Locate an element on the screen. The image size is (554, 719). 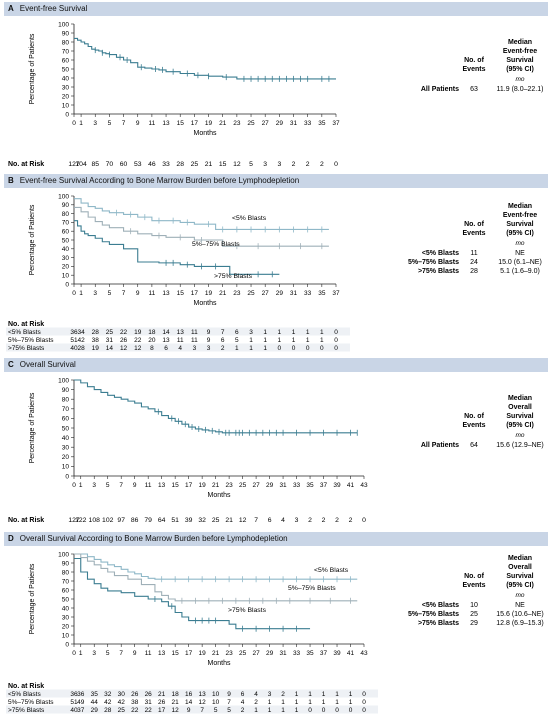
table-row-events: 29 is located at coordinates (474, 623).